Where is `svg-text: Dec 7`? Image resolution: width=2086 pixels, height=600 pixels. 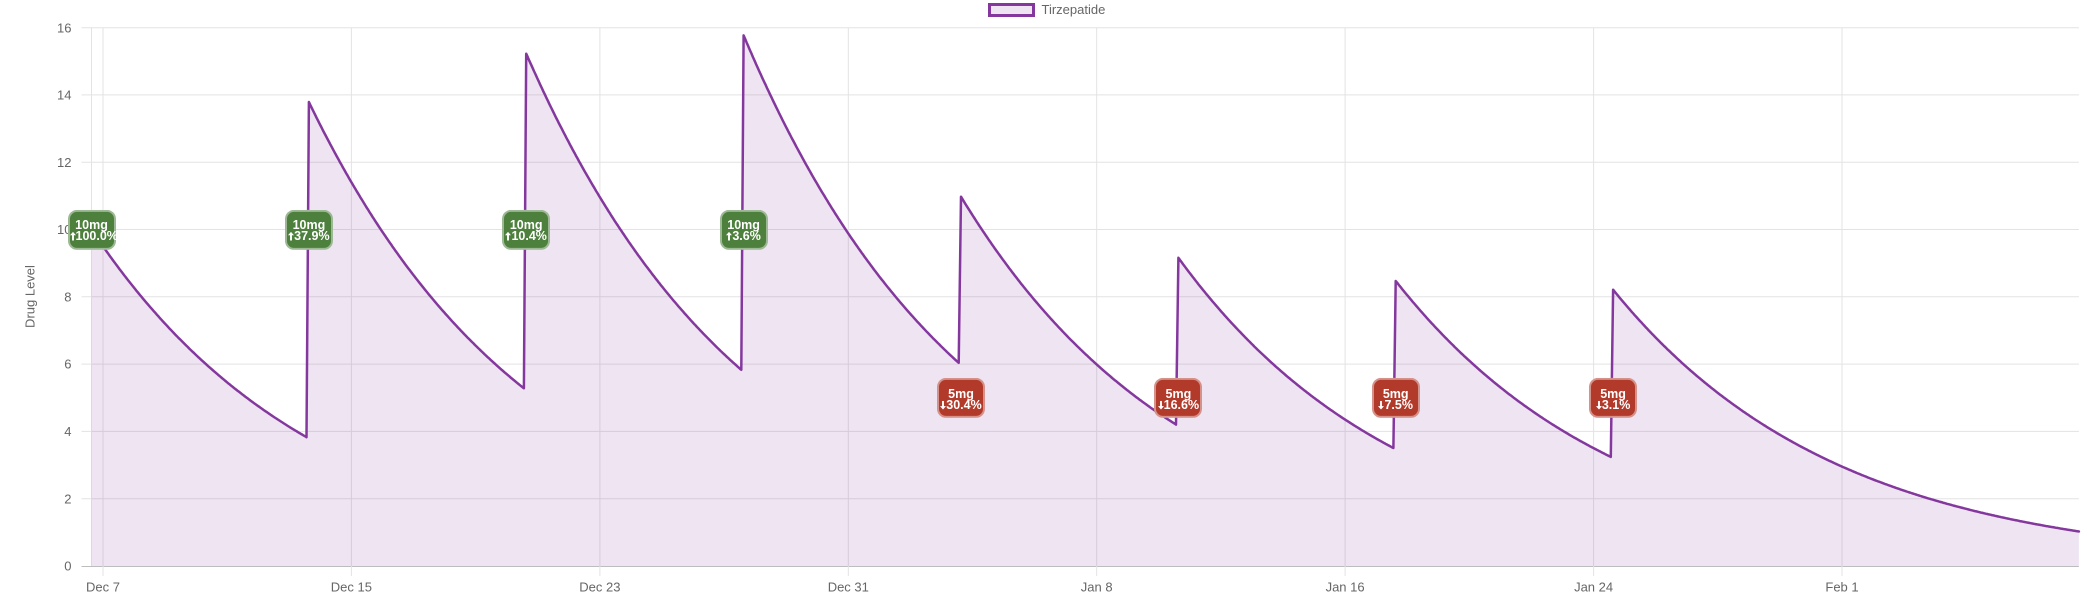 svg-text: Dec 7 is located at coordinates (103, 587).